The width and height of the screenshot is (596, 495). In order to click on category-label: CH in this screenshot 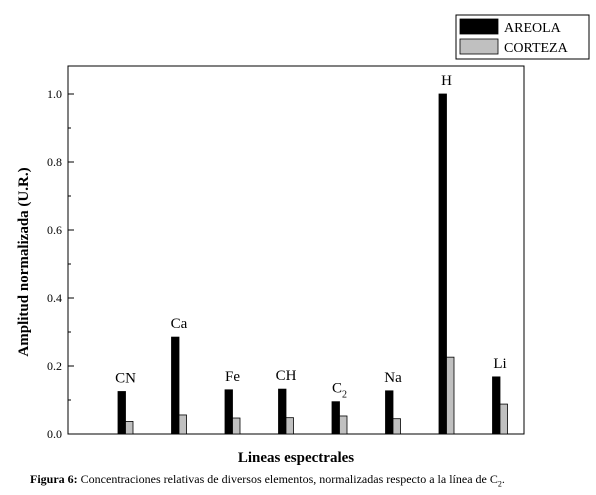, I will do `click(286, 376)`.